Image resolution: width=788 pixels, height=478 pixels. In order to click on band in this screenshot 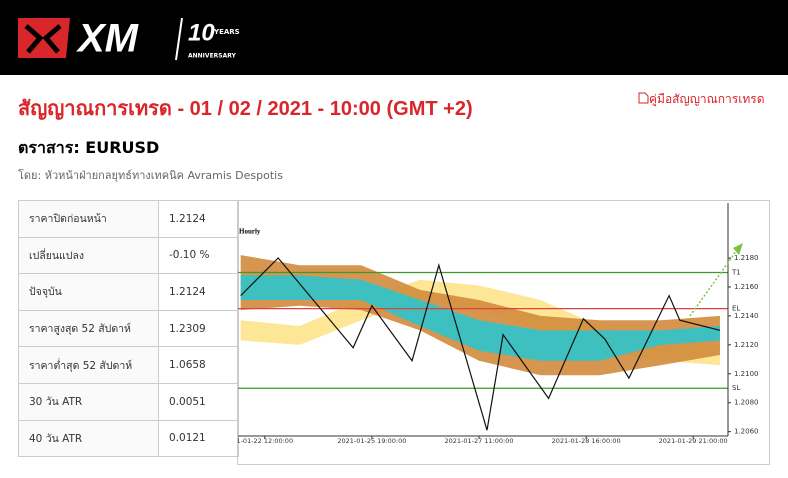, I will do `click(480, 318)`.